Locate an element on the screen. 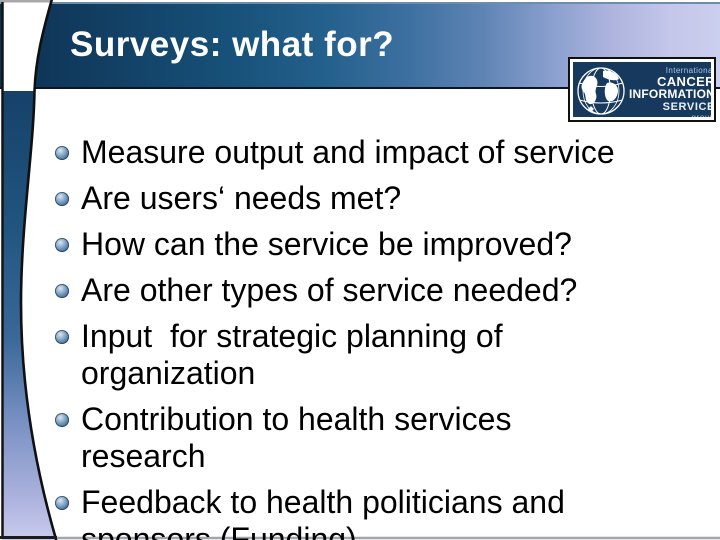 The width and height of the screenshot is (720, 540). bullet-text: Are other types of service needed? is located at coordinates (329, 290).